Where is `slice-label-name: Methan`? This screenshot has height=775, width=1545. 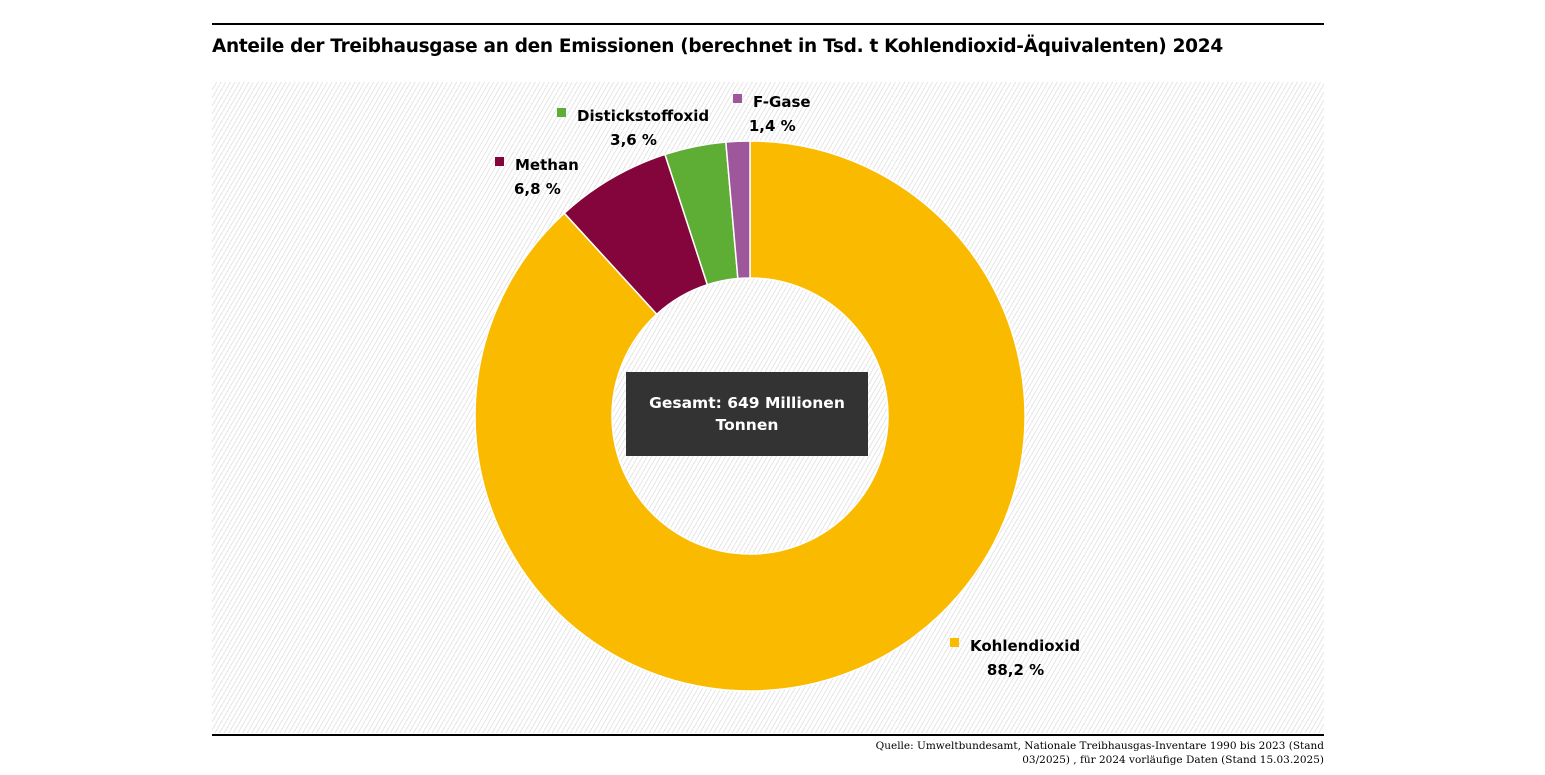
slice-label-name: Methan is located at coordinates (547, 165).